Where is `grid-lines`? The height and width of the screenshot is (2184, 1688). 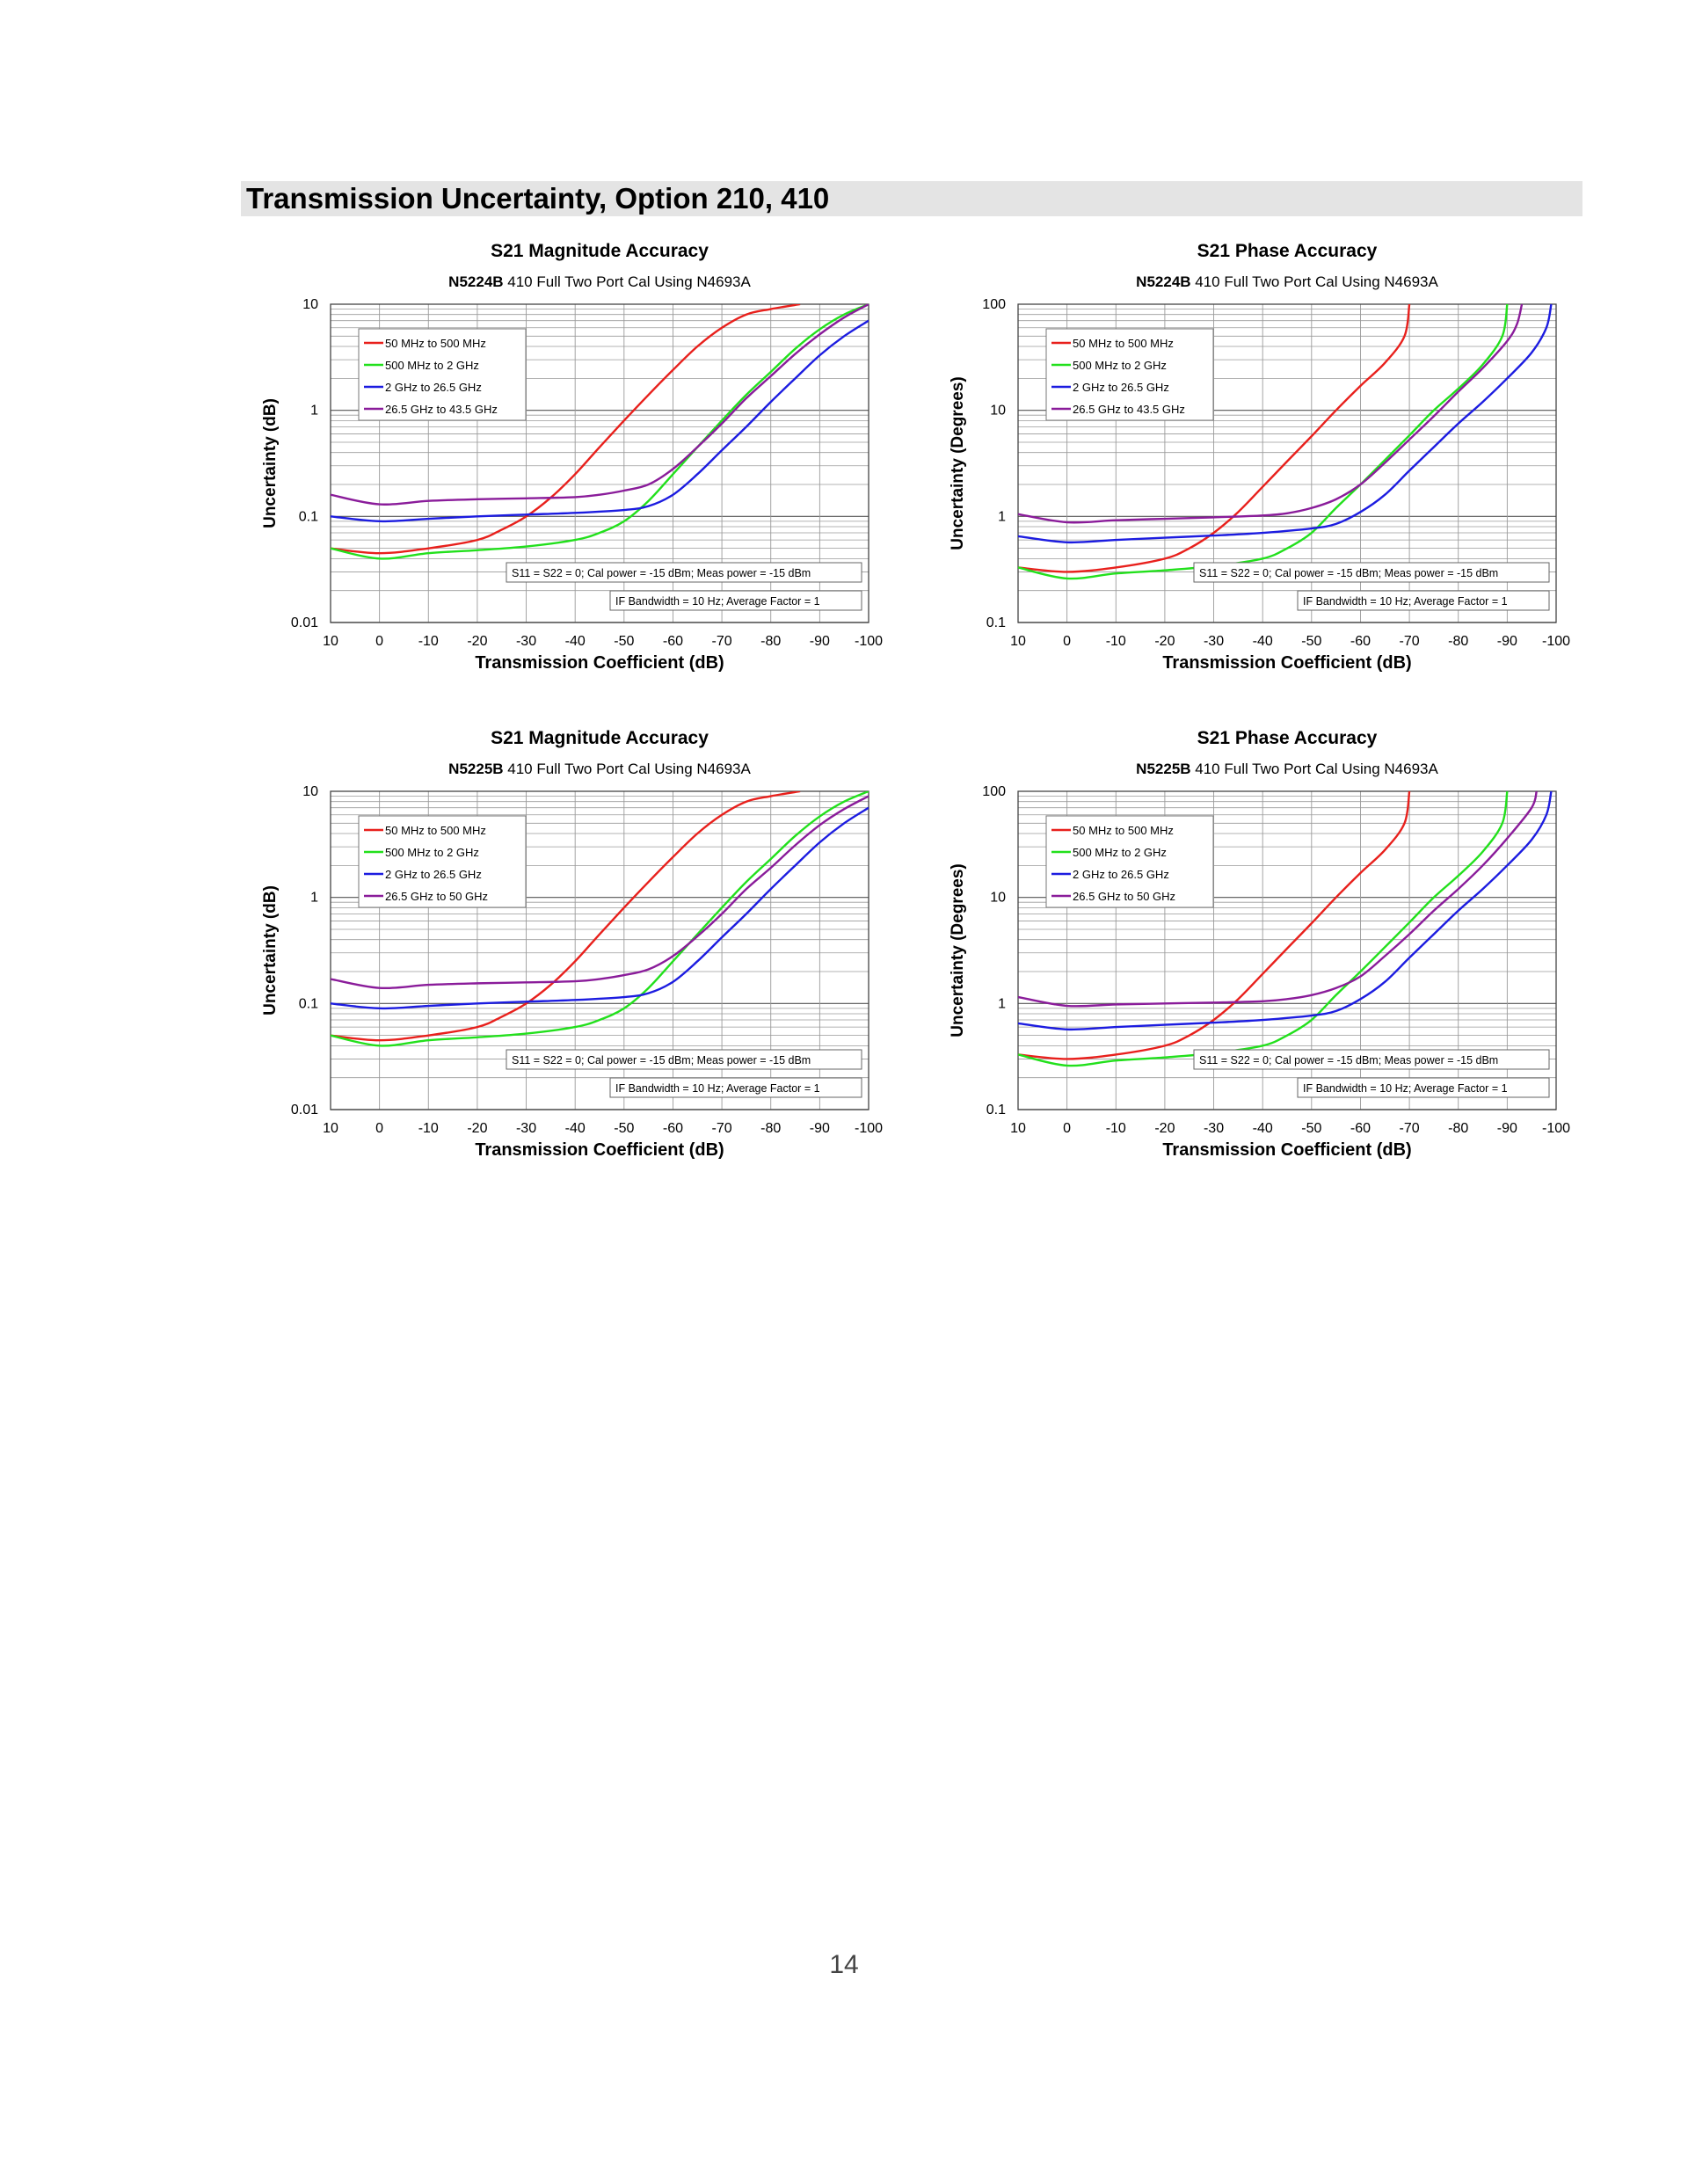 grid-lines is located at coordinates (1287, 950).